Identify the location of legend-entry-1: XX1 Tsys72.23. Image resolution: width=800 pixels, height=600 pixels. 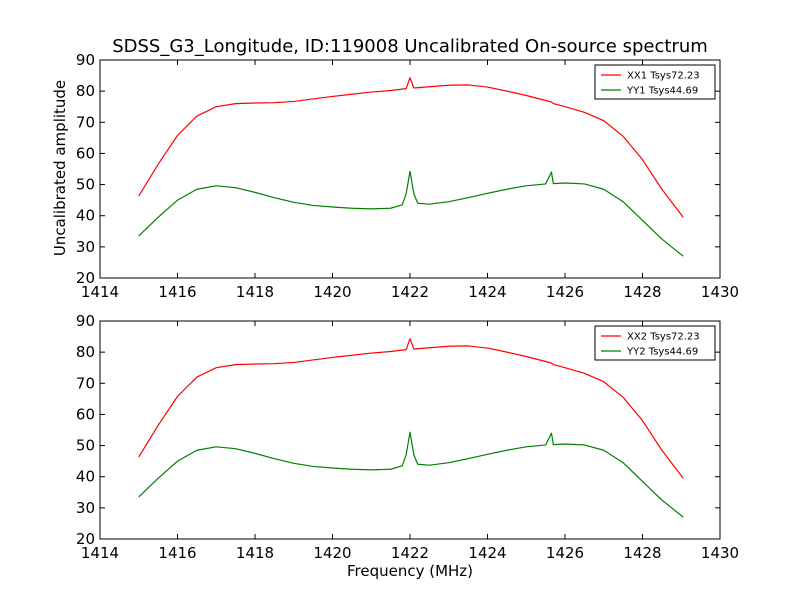
(663, 76).